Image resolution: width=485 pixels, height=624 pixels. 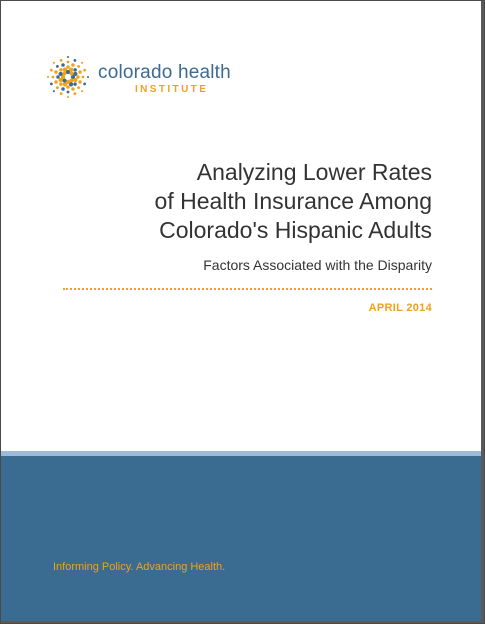 What do you see at coordinates (139, 567) in the screenshot?
I see `footer-tagline: Informing Policy. Advancing Health.` at bounding box center [139, 567].